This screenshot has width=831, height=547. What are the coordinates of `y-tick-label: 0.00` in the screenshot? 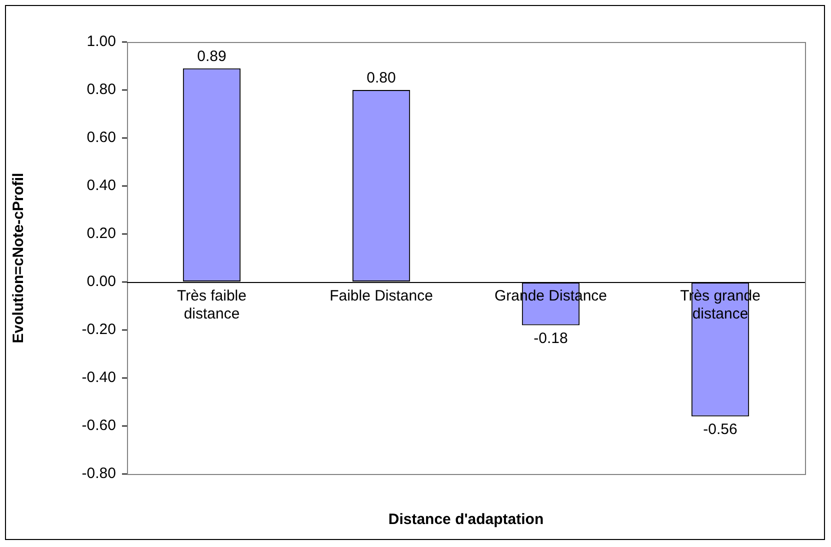 It's located at (101, 281).